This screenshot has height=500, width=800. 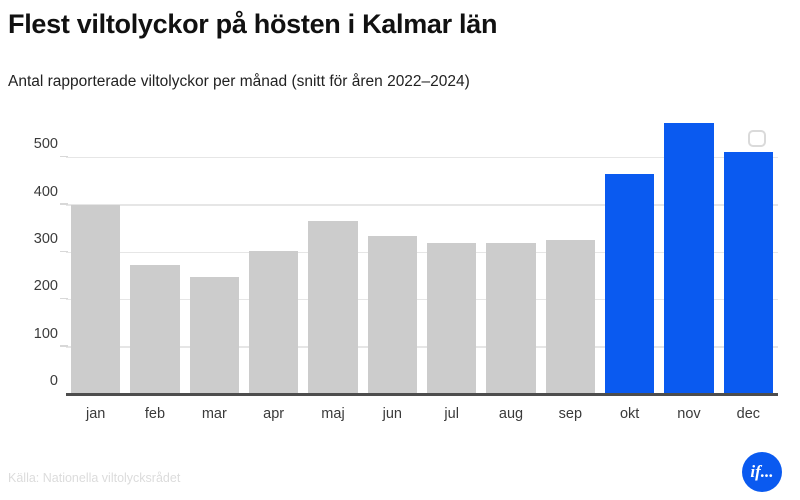 What do you see at coordinates (94, 478) in the screenshot?
I see `source-note: Källa: Nationella viltolycksrådet` at bounding box center [94, 478].